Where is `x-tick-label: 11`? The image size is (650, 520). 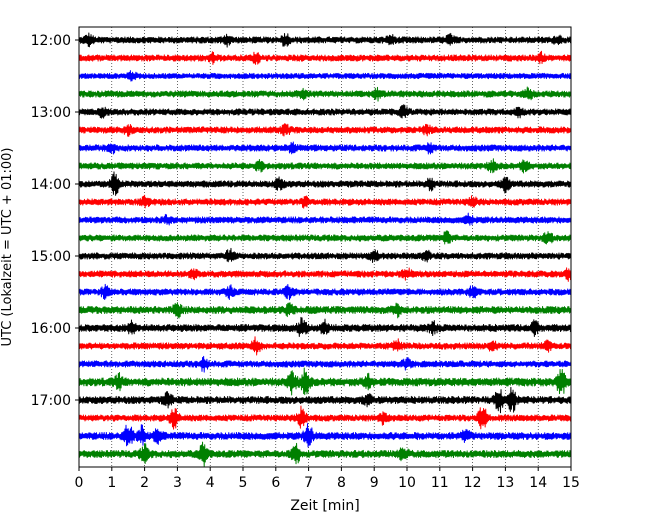
x-tick-label: 11 is located at coordinates (440, 483).